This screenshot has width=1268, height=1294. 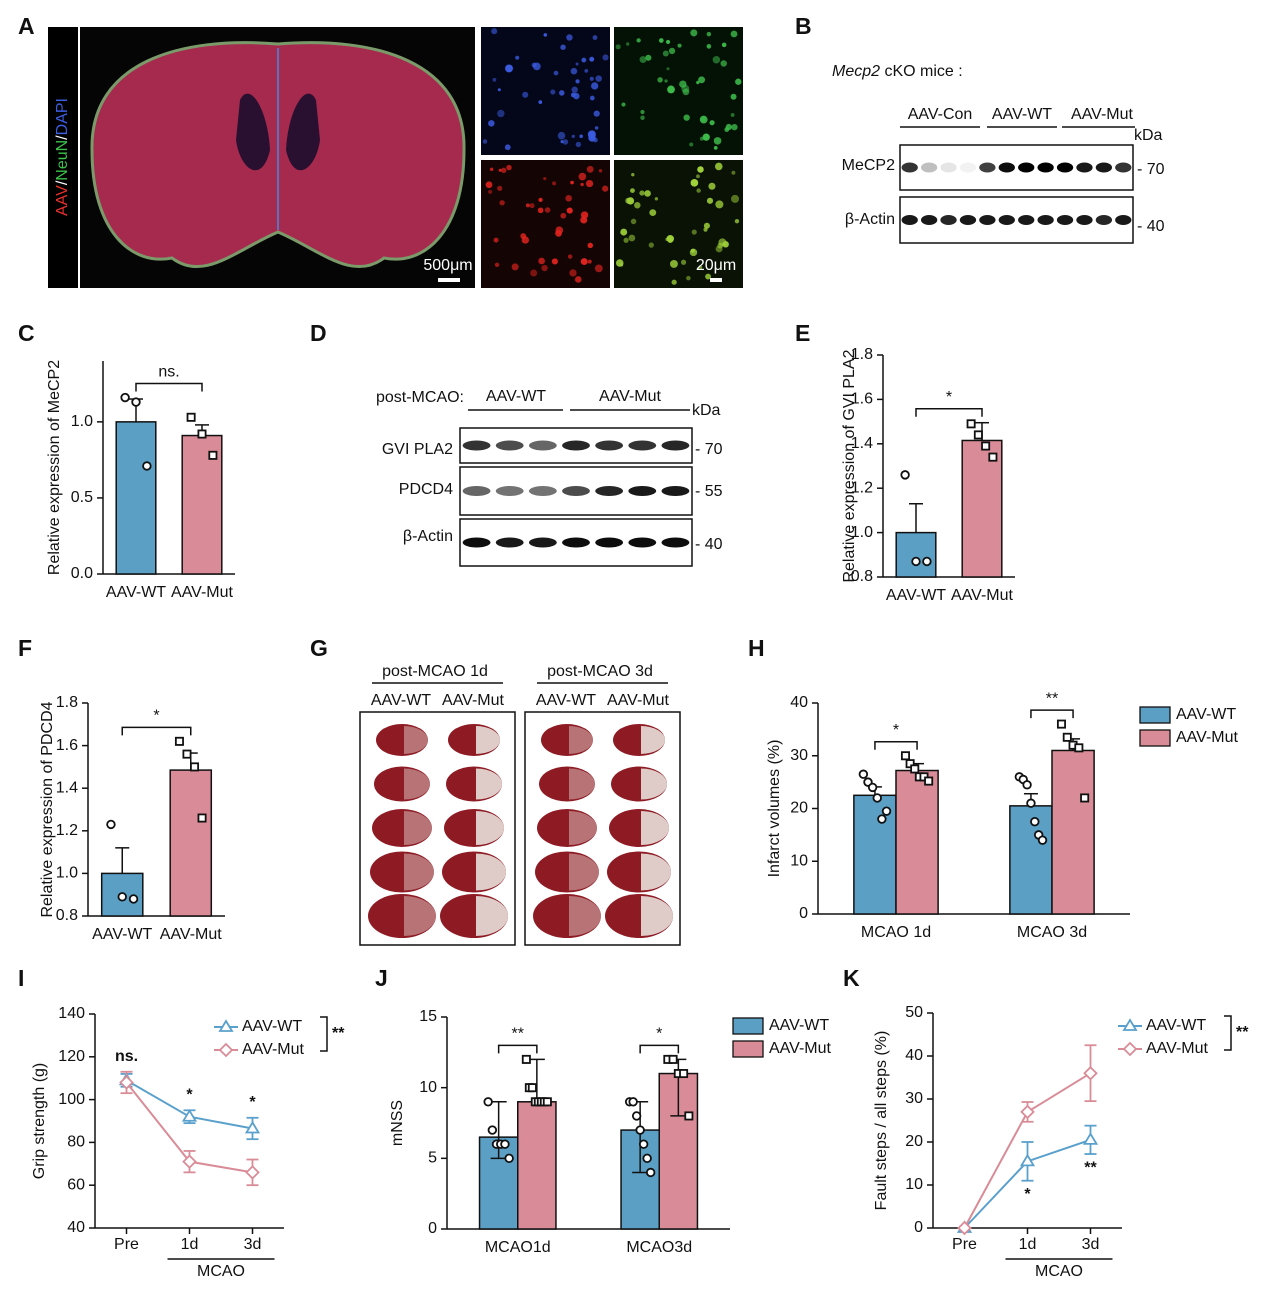 What do you see at coordinates (324, 1034) in the screenshot?
I see `legend-bracket` at bounding box center [324, 1034].